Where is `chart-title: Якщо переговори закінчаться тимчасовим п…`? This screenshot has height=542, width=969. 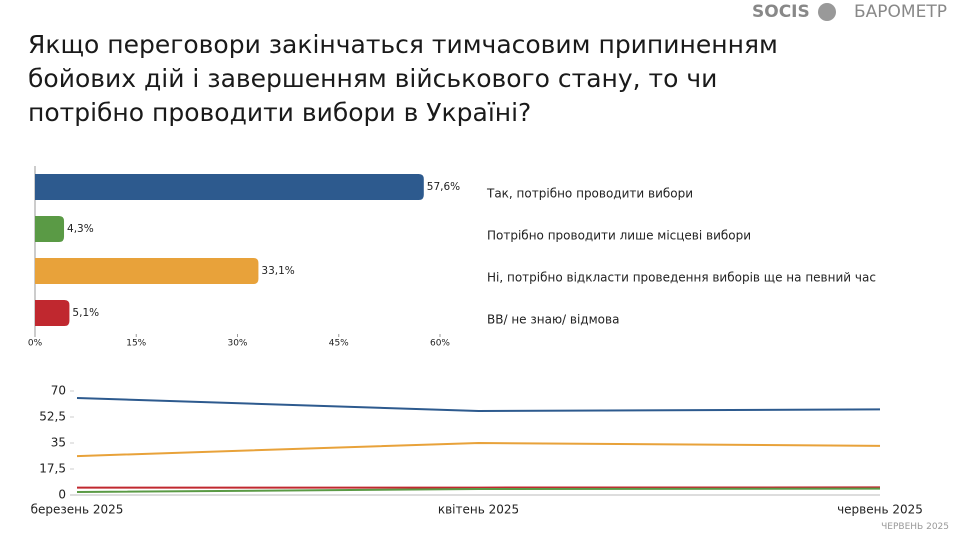
chart-title: Якщо переговори закінчаться тимчасовим п… is located at coordinates (403, 78).